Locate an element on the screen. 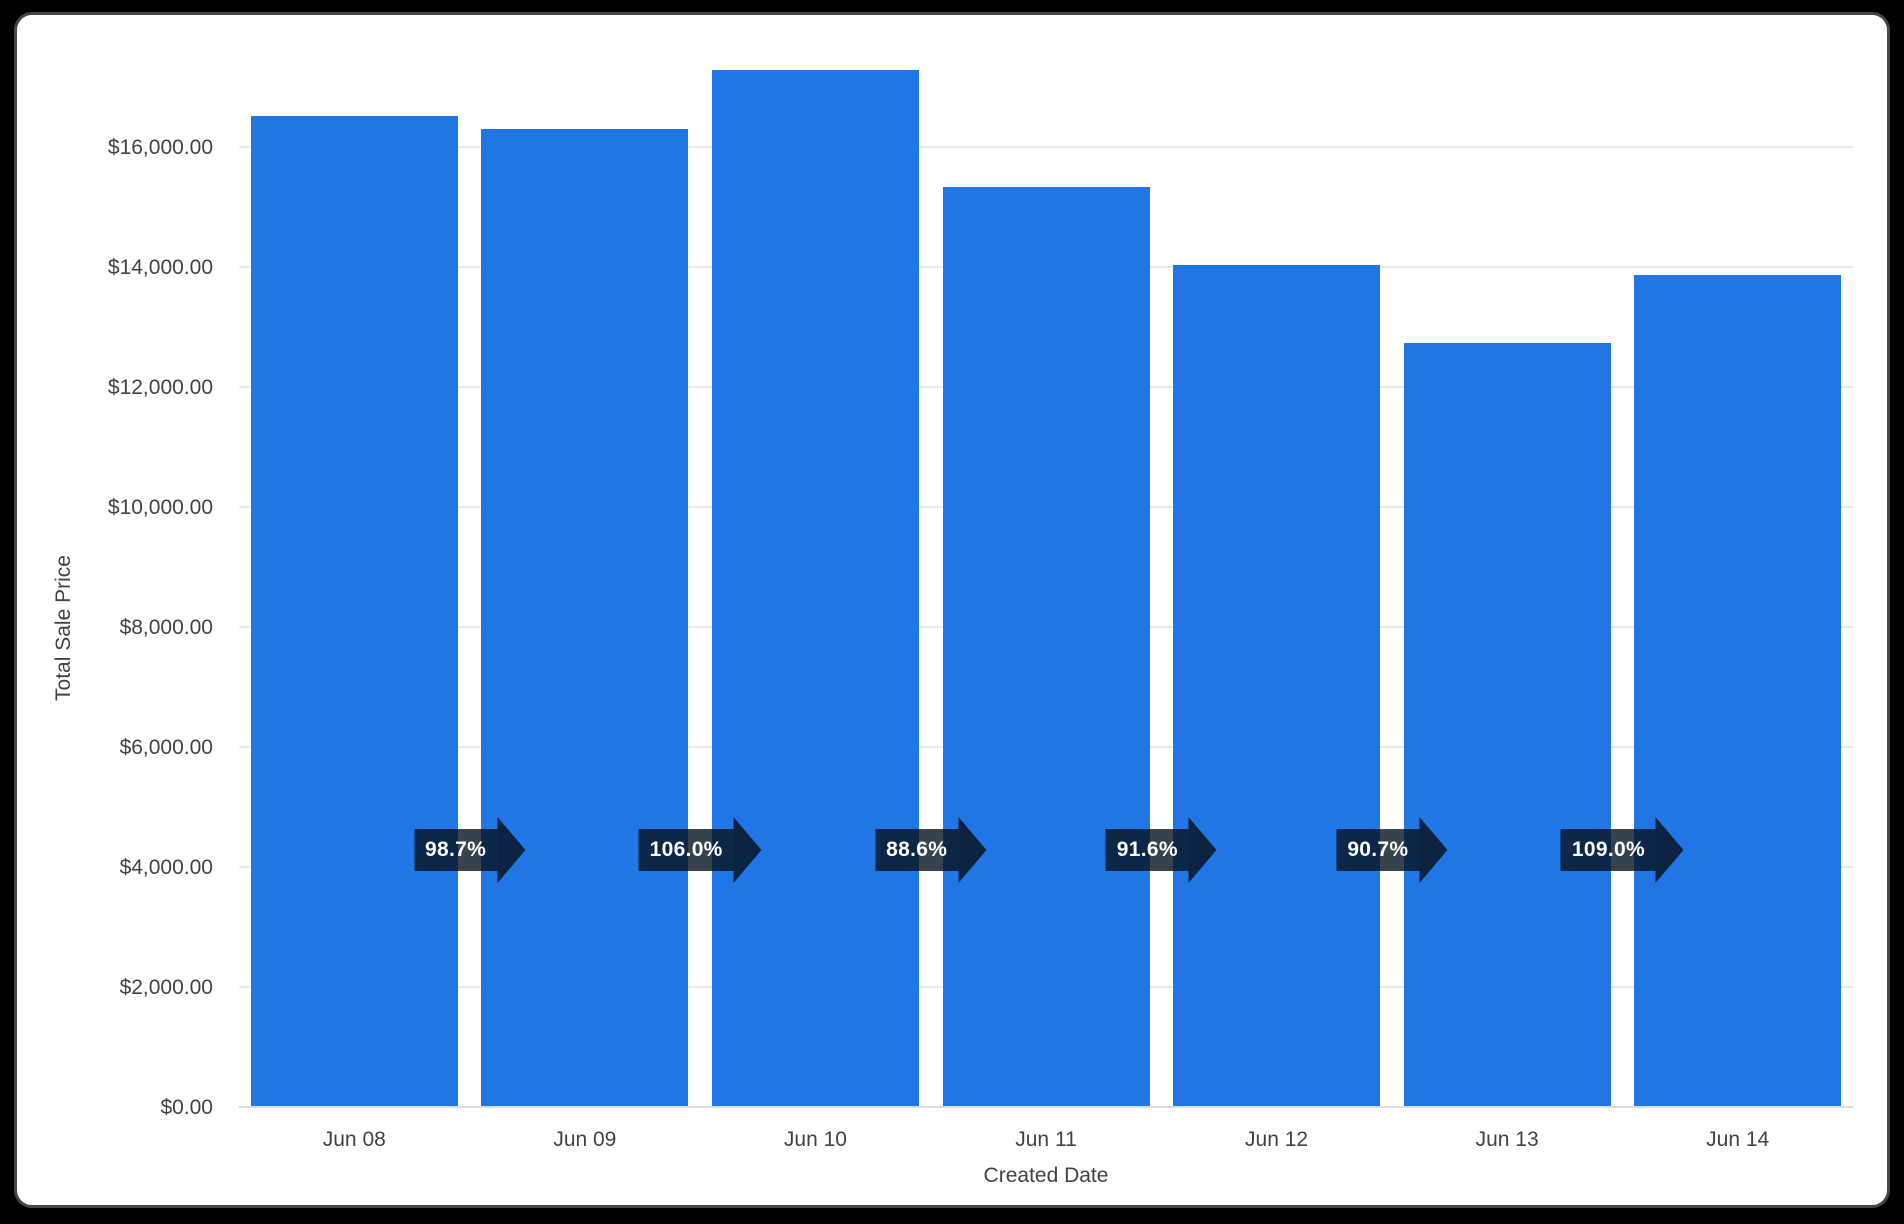  y-tick-label-7: $14,000.00 is located at coordinates (160, 267).